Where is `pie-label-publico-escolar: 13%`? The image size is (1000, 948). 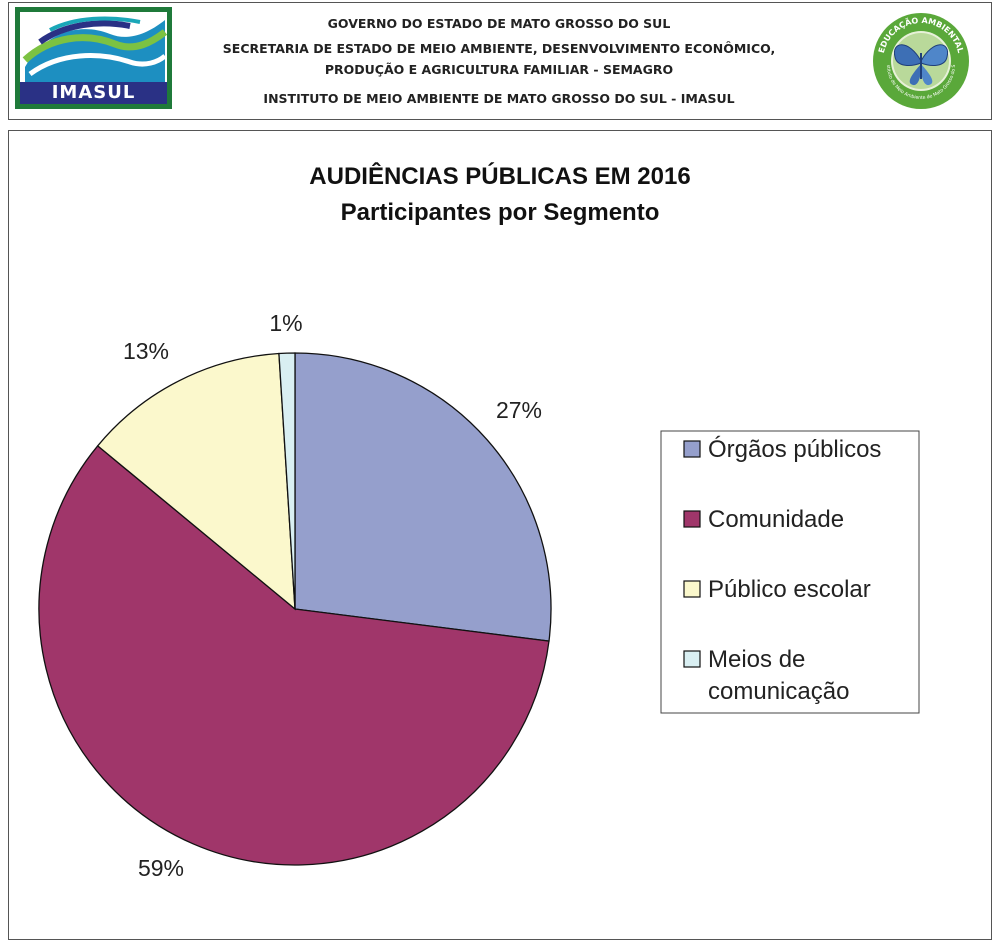
pie-label-publico-escolar: 13% is located at coordinates (146, 351).